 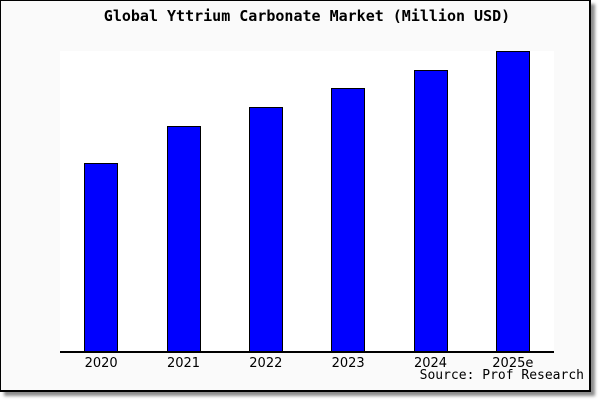 What do you see at coordinates (513, 363) in the screenshot?
I see `x-tick-label-2025e: 2025e` at bounding box center [513, 363].